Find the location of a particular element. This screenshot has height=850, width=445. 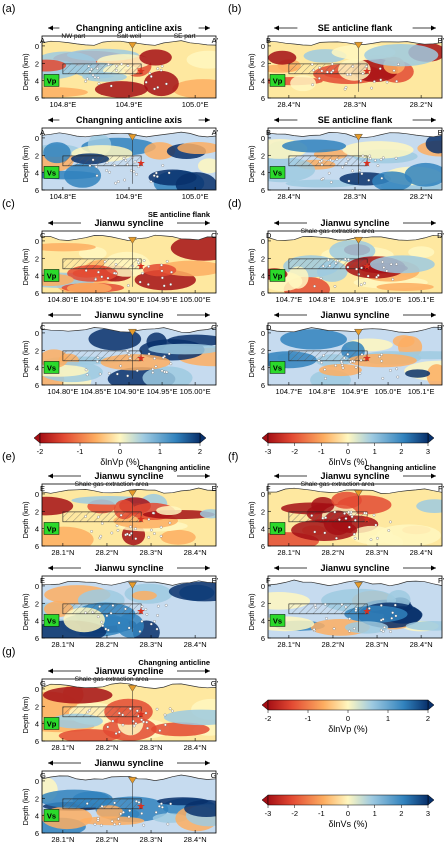

topography-c-bottom is located at coordinates (129, 330).